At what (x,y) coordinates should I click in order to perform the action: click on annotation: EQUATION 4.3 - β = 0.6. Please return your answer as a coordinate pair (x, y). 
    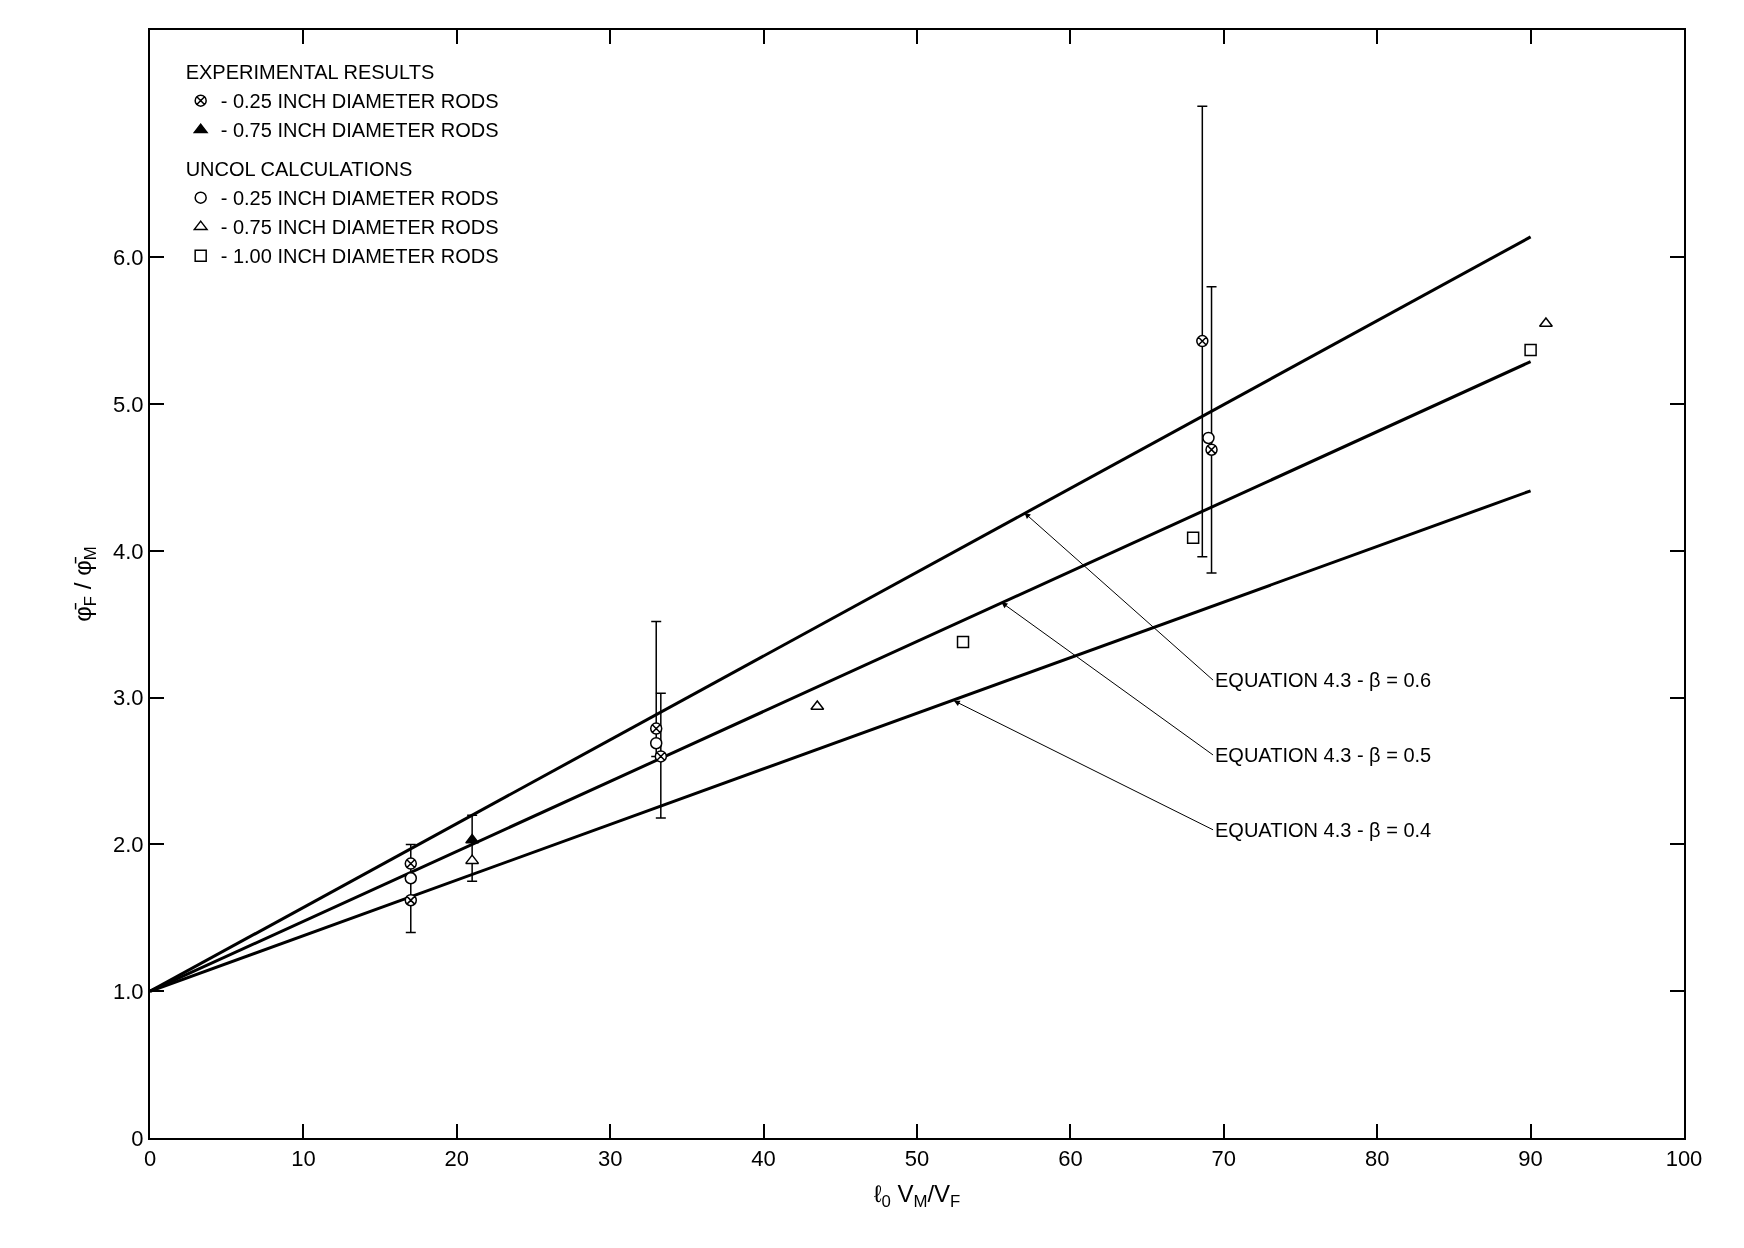
    Looking at the image, I should click on (1323, 680).